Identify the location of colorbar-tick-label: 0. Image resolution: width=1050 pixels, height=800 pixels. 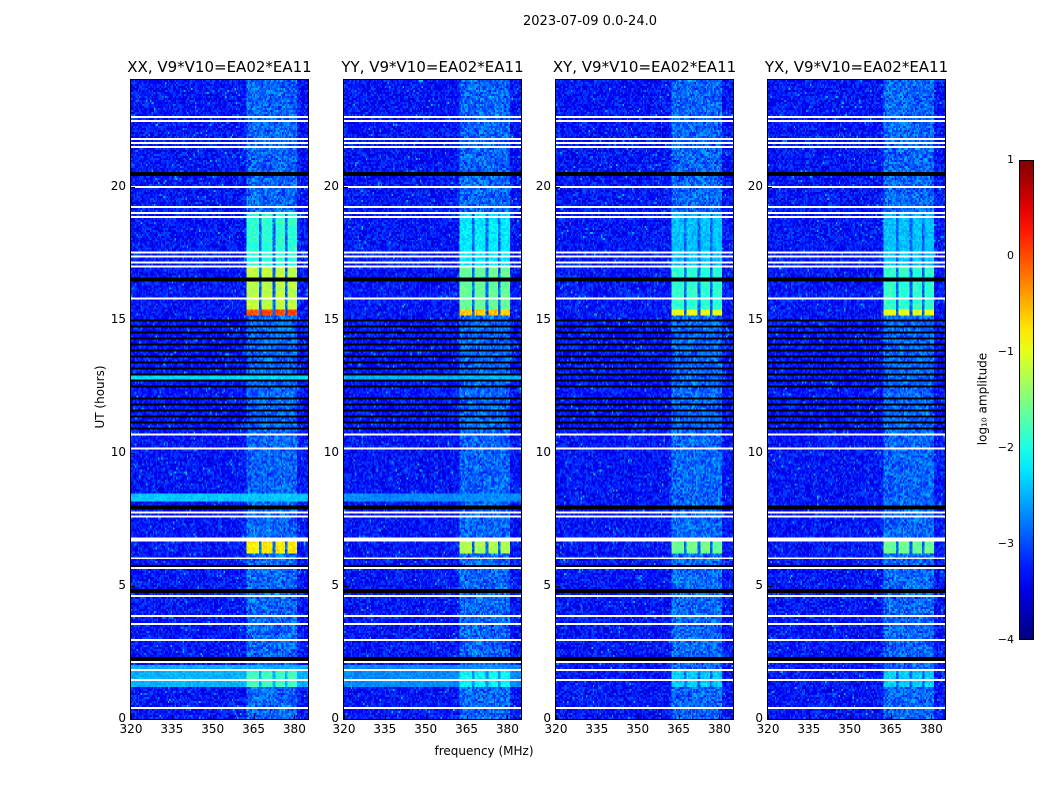
(1010, 255).